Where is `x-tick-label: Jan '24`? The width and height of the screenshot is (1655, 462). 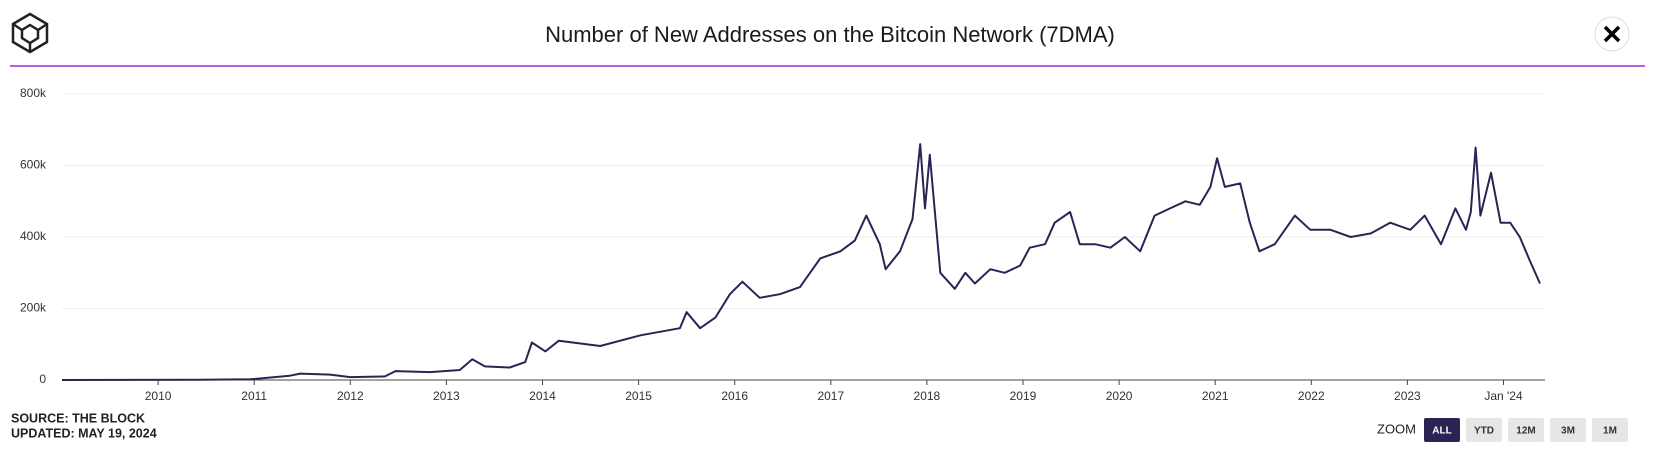
x-tick-label: Jan '24 is located at coordinates (1503, 396).